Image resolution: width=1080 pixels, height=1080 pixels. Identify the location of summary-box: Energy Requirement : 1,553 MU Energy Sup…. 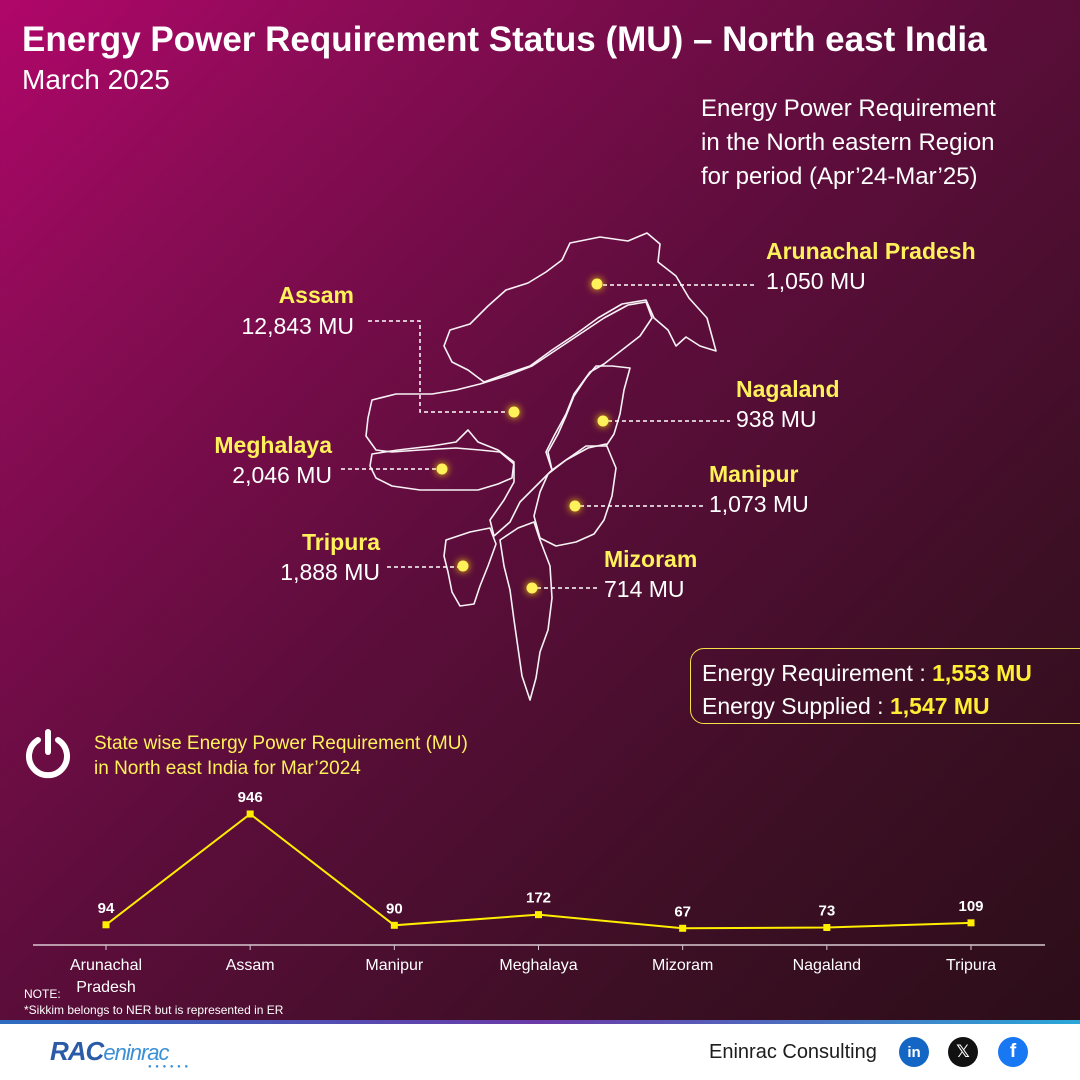
(885, 686).